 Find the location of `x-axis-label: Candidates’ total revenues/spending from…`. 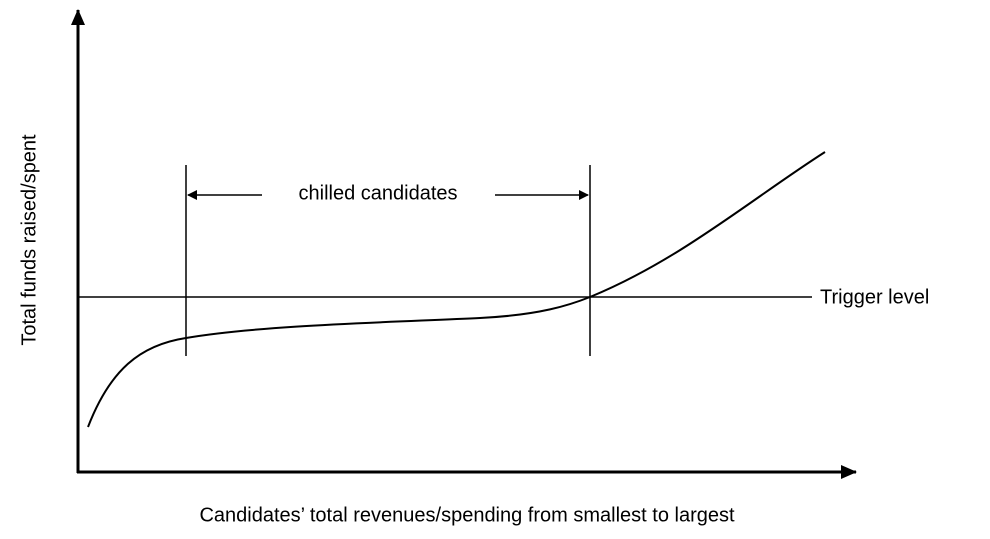

x-axis-label: Candidates’ total revenues/spending from… is located at coordinates (467, 515).